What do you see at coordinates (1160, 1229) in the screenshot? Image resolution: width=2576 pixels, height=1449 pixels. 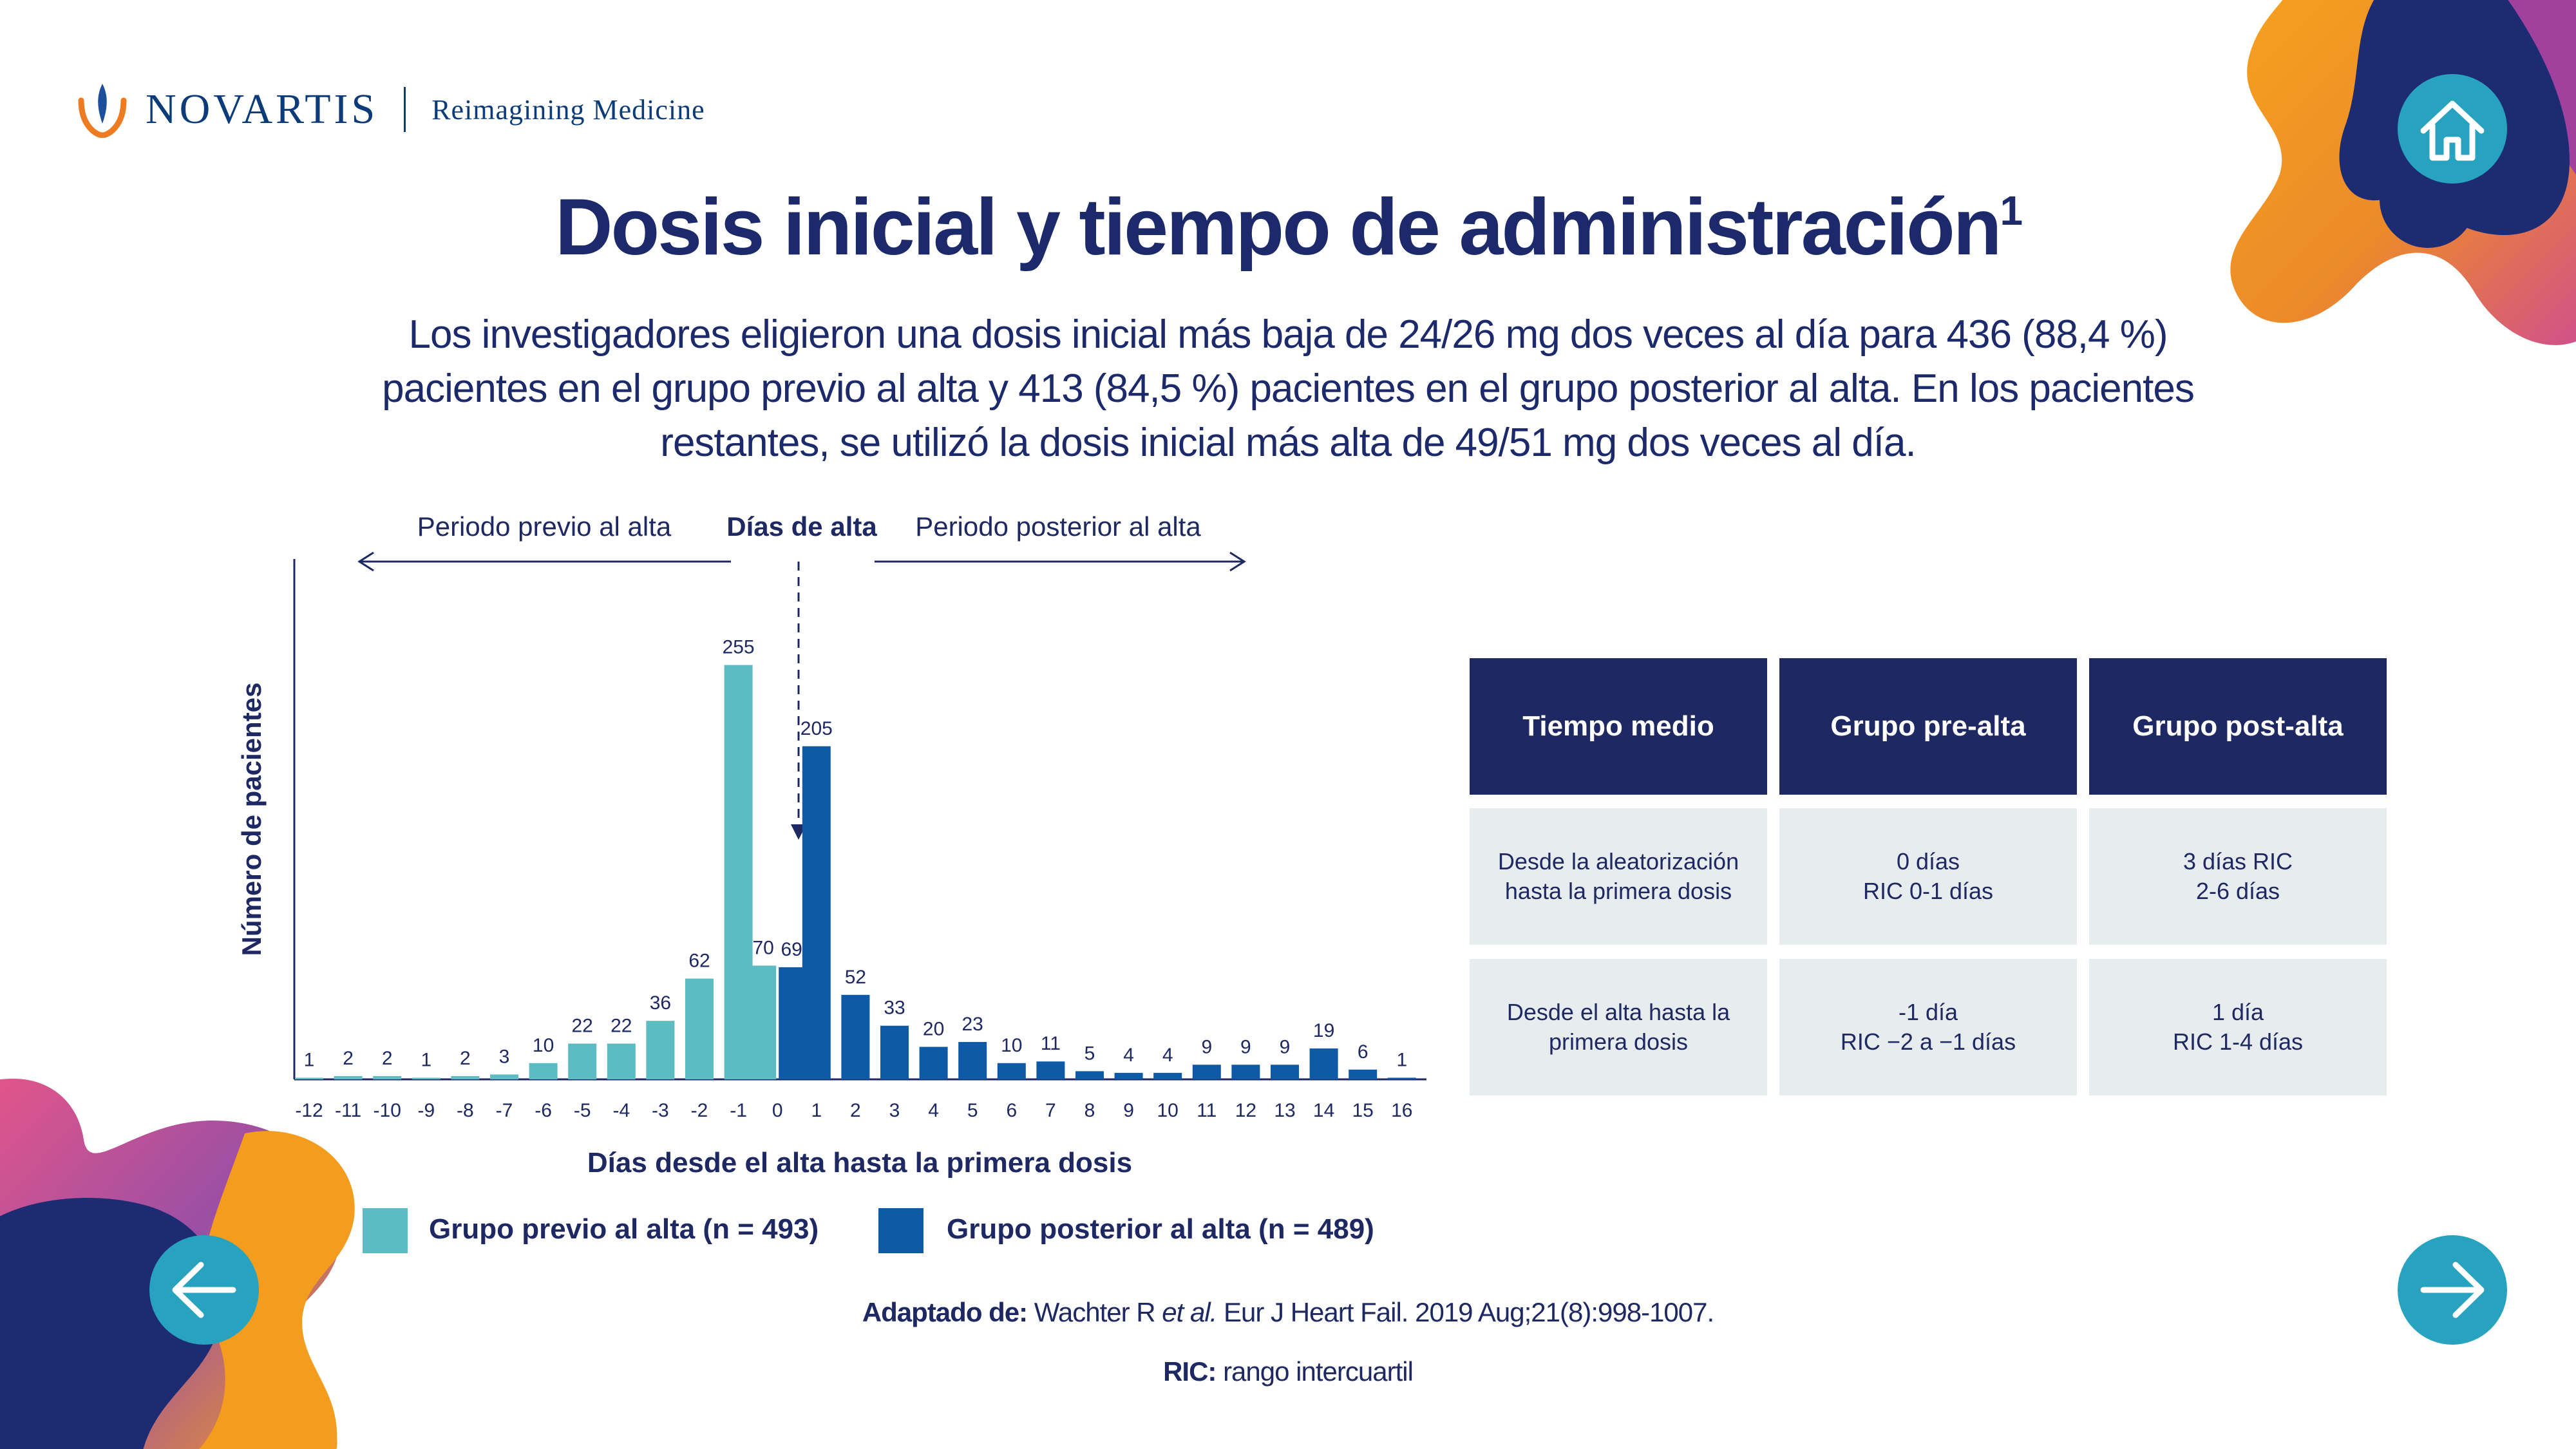 I see `legend-label-post: Grupo posterior al alta (n = 489)` at bounding box center [1160, 1229].